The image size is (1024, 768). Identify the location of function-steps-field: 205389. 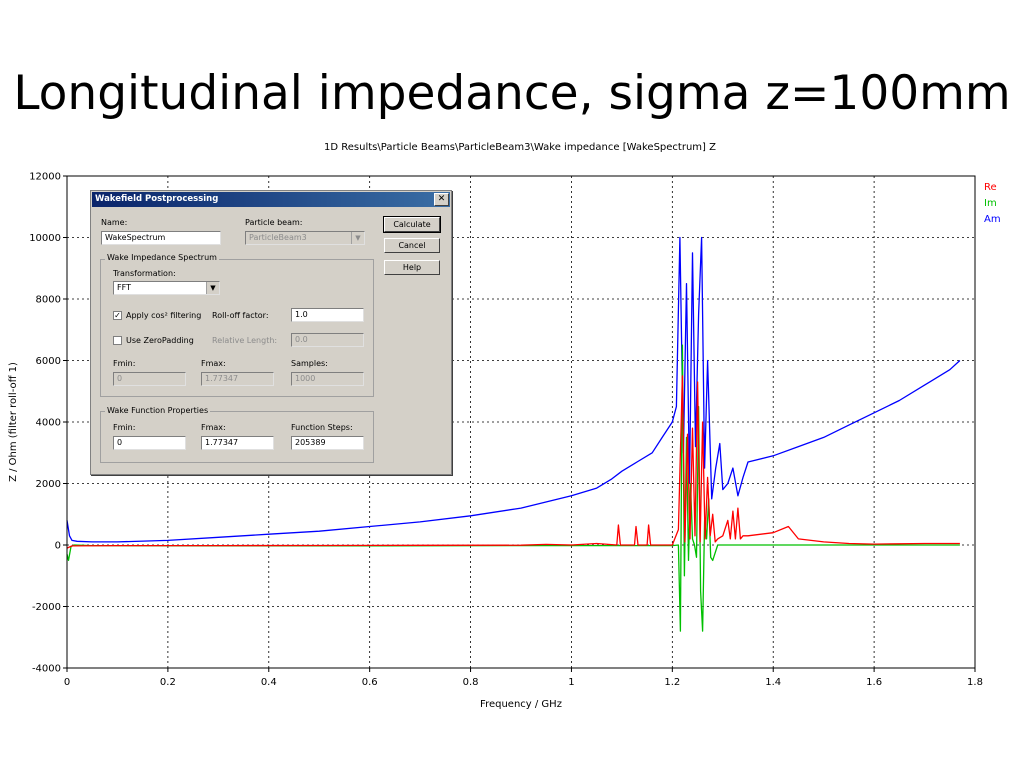
(327, 443).